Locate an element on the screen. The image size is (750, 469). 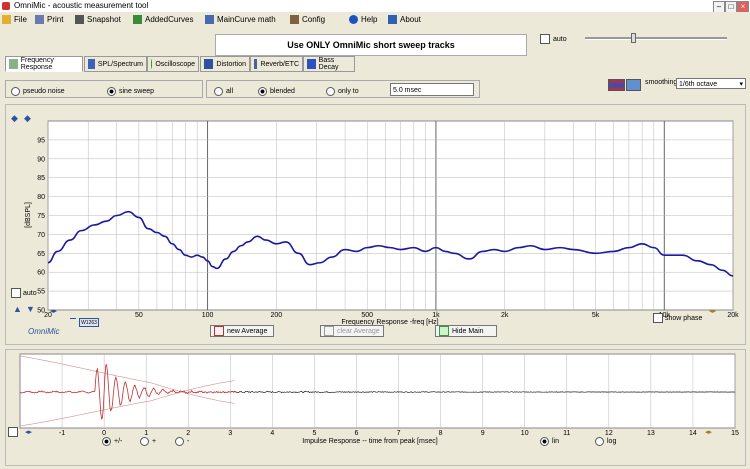
menu-print: Print is located at coordinates (49, 19).